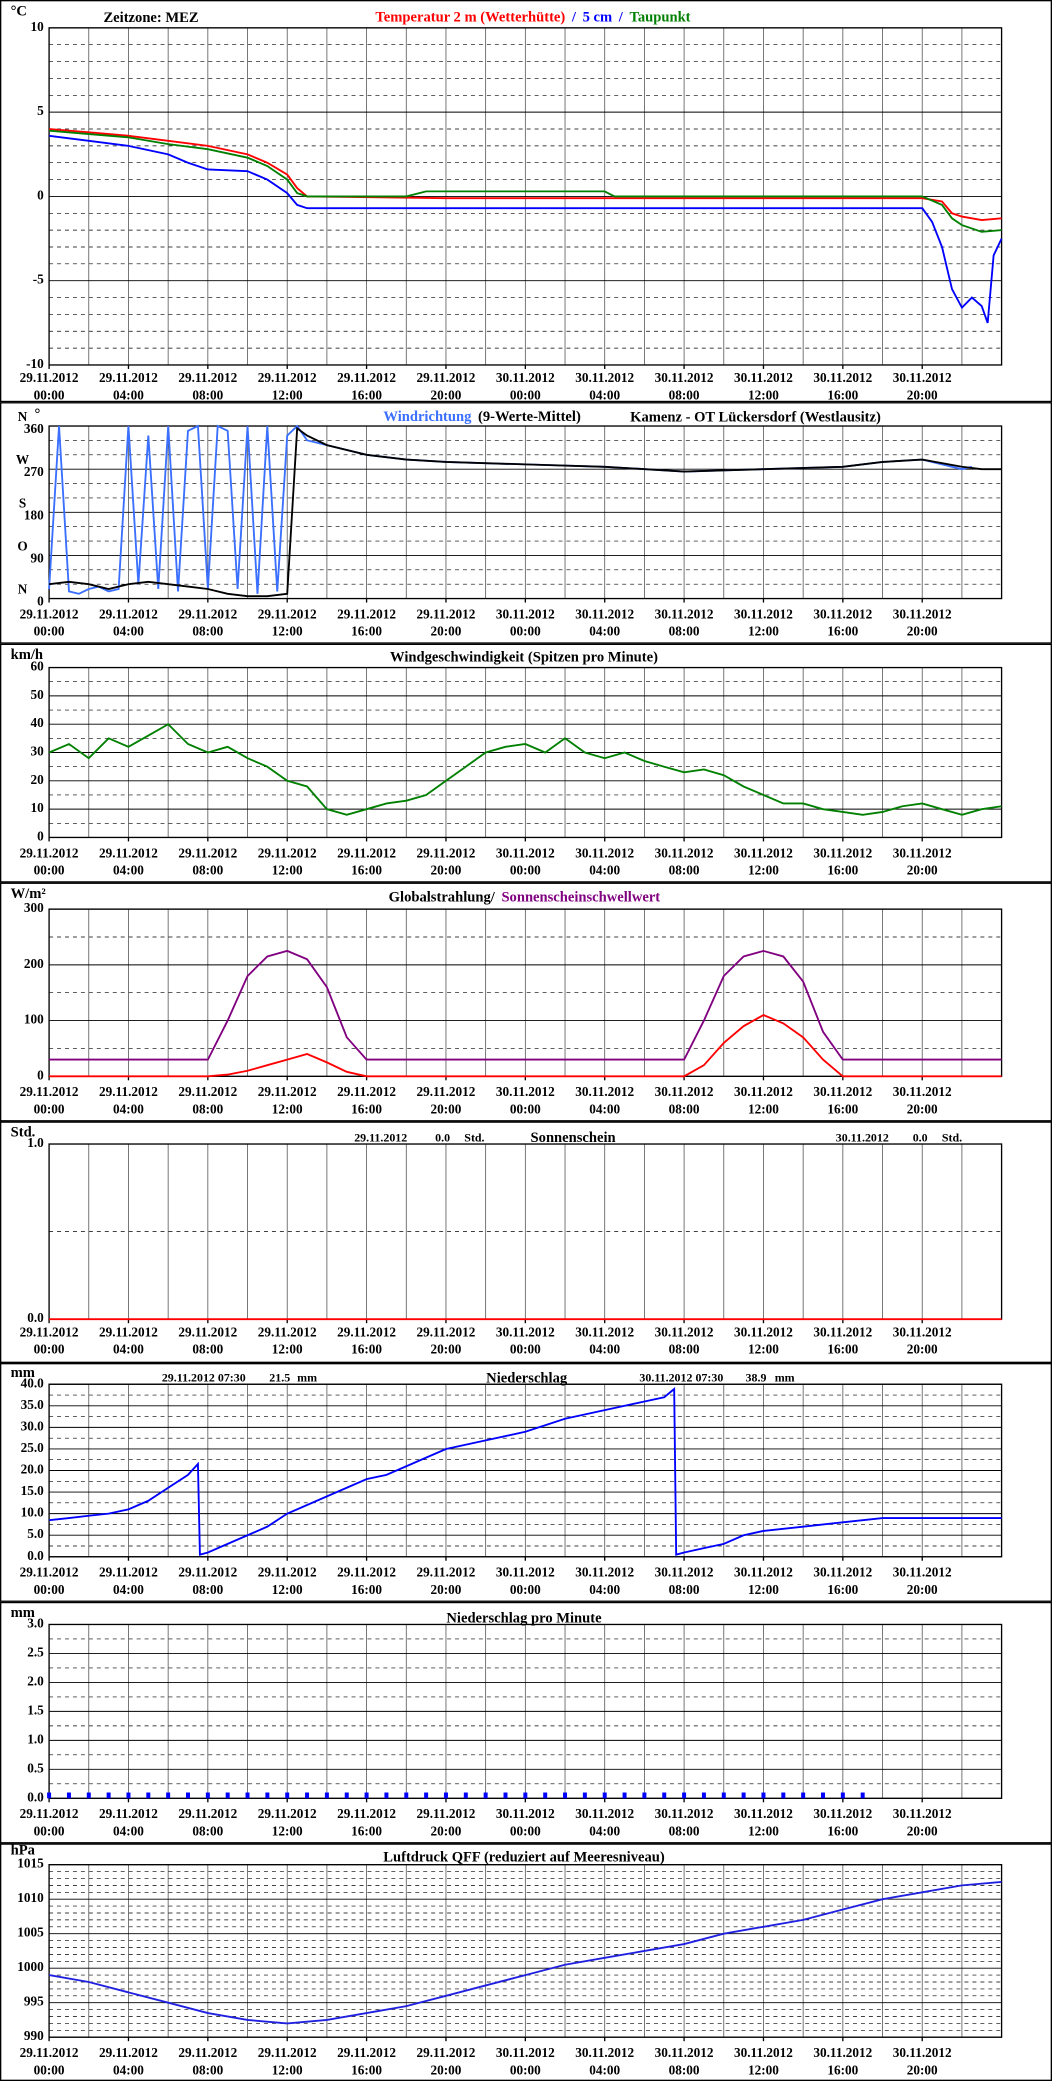 The height and width of the screenshot is (2081, 1052). What do you see at coordinates (529, 417) in the screenshot?
I see `title-part: (9-Werte-Mittel)` at bounding box center [529, 417].